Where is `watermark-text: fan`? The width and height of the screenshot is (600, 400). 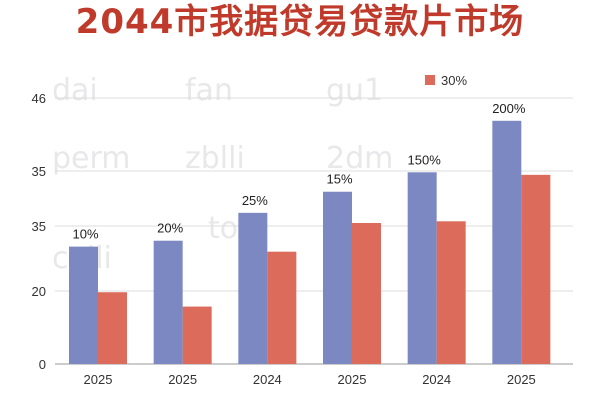
watermark-text: fan is located at coordinates (209, 90).